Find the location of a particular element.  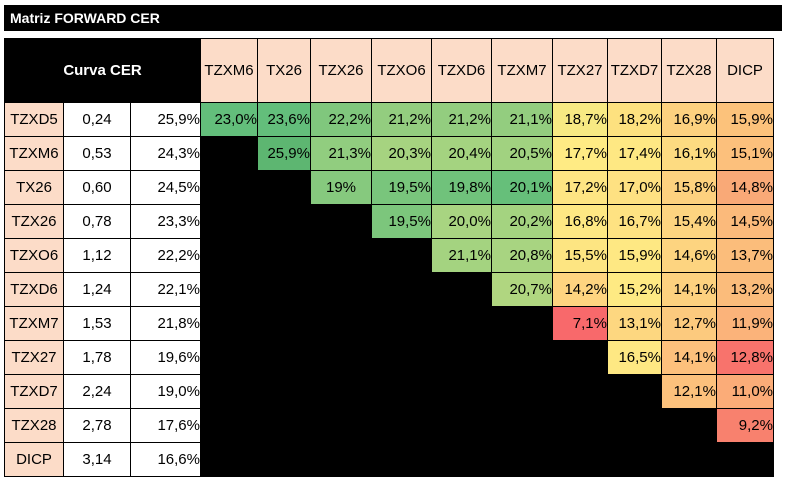

forward-rate-cell: 23,6% is located at coordinates (284, 119).